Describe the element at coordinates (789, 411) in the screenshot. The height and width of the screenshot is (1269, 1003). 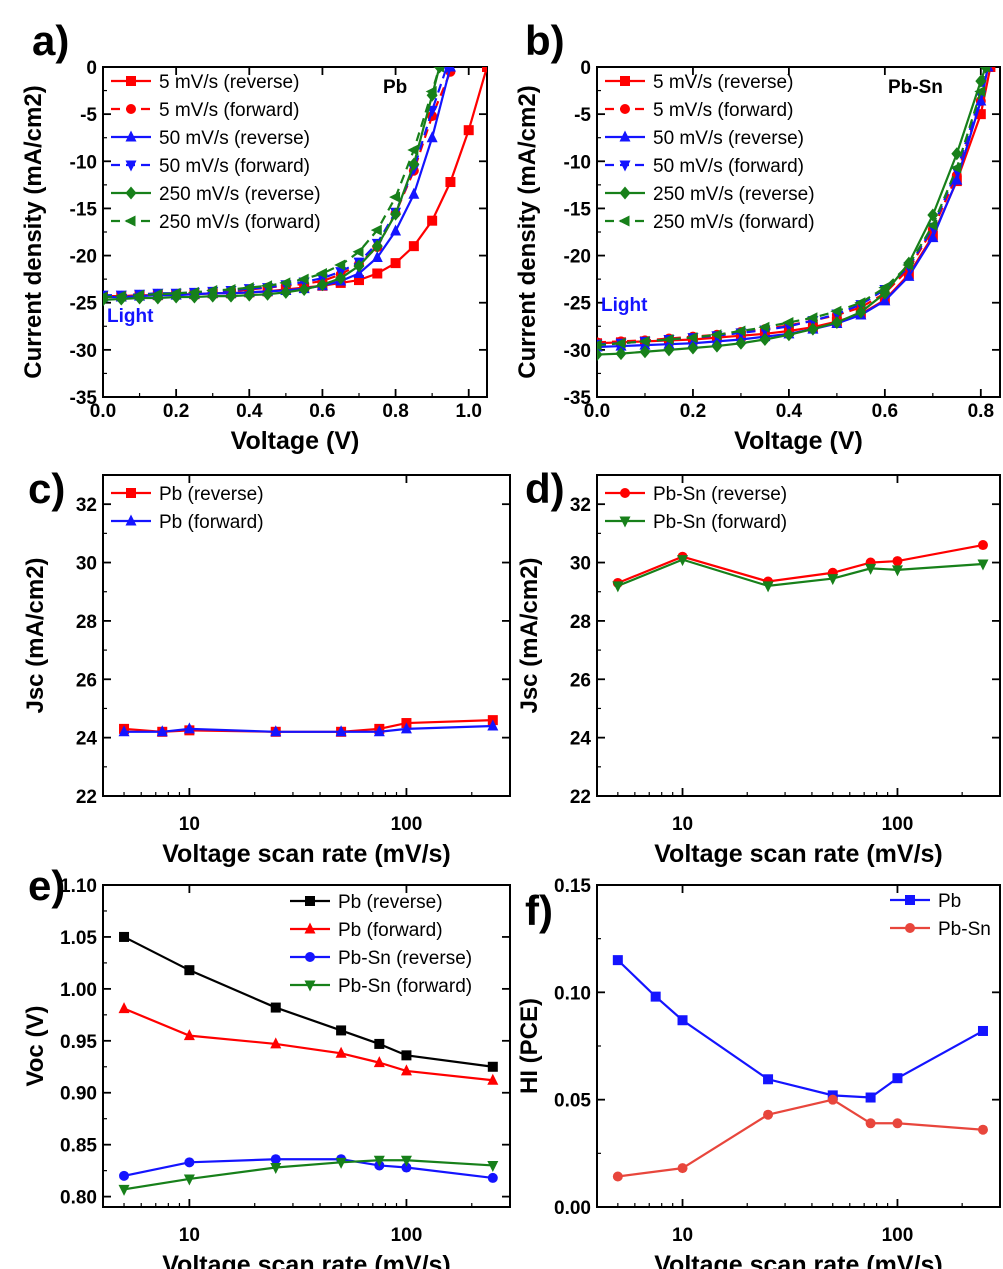
I see `x-tick-label: 0.4` at that location.